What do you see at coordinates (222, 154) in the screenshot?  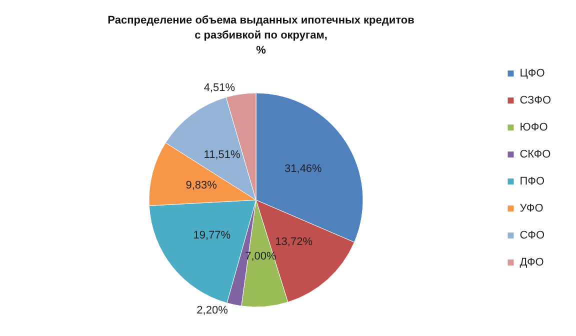 I see `data-label: 11,51%` at bounding box center [222, 154].